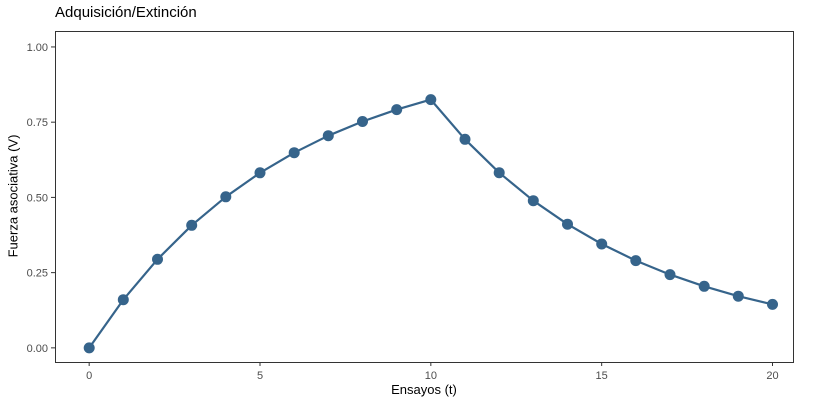 This screenshot has width=814, height=408. What do you see at coordinates (772, 376) in the screenshot?
I see `x-tick-label: 20` at bounding box center [772, 376].